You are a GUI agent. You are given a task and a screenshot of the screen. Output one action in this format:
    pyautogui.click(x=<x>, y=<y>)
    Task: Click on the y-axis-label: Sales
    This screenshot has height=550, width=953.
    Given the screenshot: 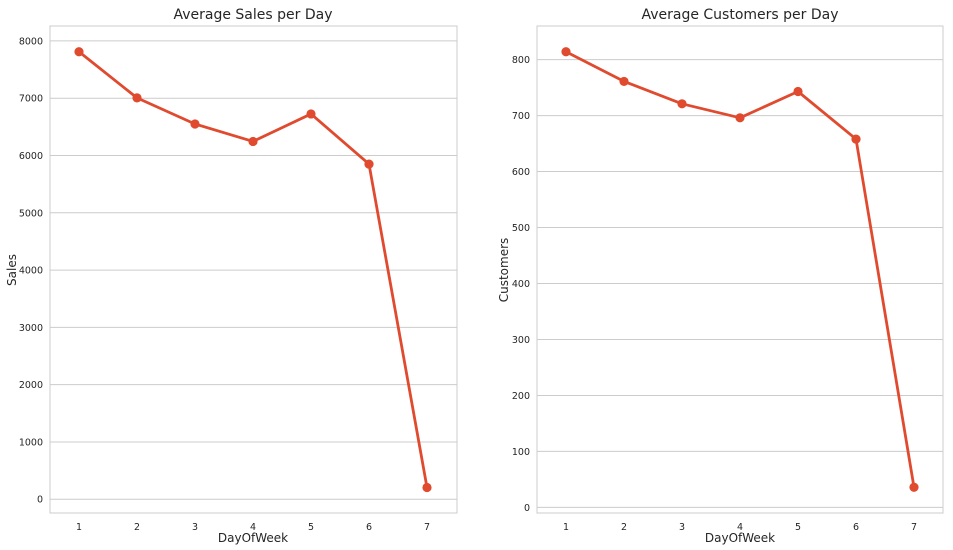 What is the action you would take?
    pyautogui.click(x=12, y=270)
    